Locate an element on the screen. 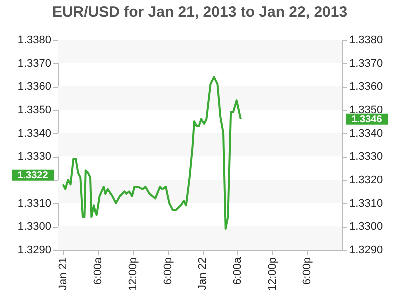 The width and height of the screenshot is (400, 300). y2-tick-label: 1.3350 is located at coordinates (367, 110).